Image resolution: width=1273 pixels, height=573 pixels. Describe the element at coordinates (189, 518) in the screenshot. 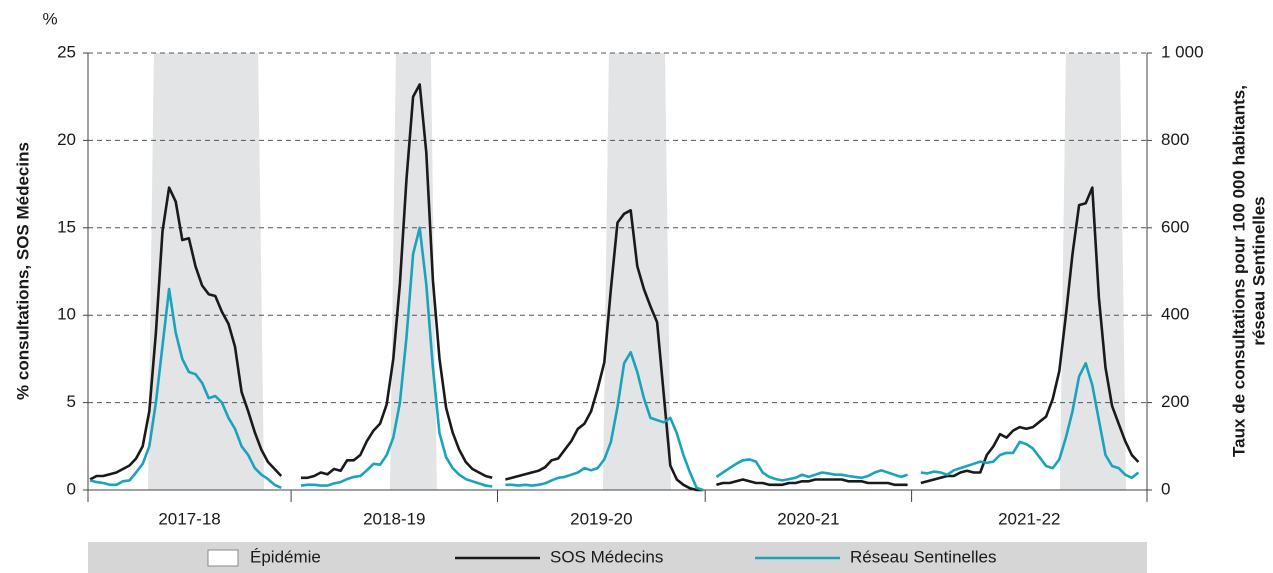

I see `x-tick-label: 2017-18` at that location.